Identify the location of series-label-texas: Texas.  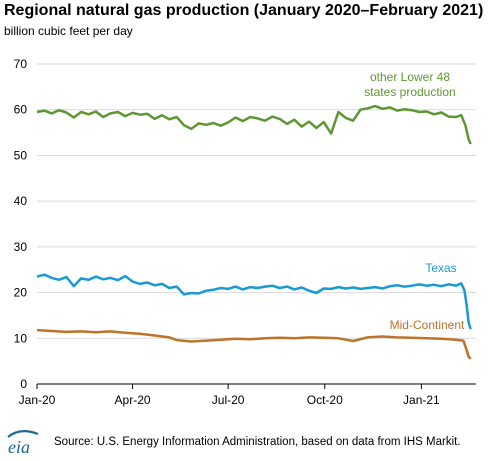
(440, 268).